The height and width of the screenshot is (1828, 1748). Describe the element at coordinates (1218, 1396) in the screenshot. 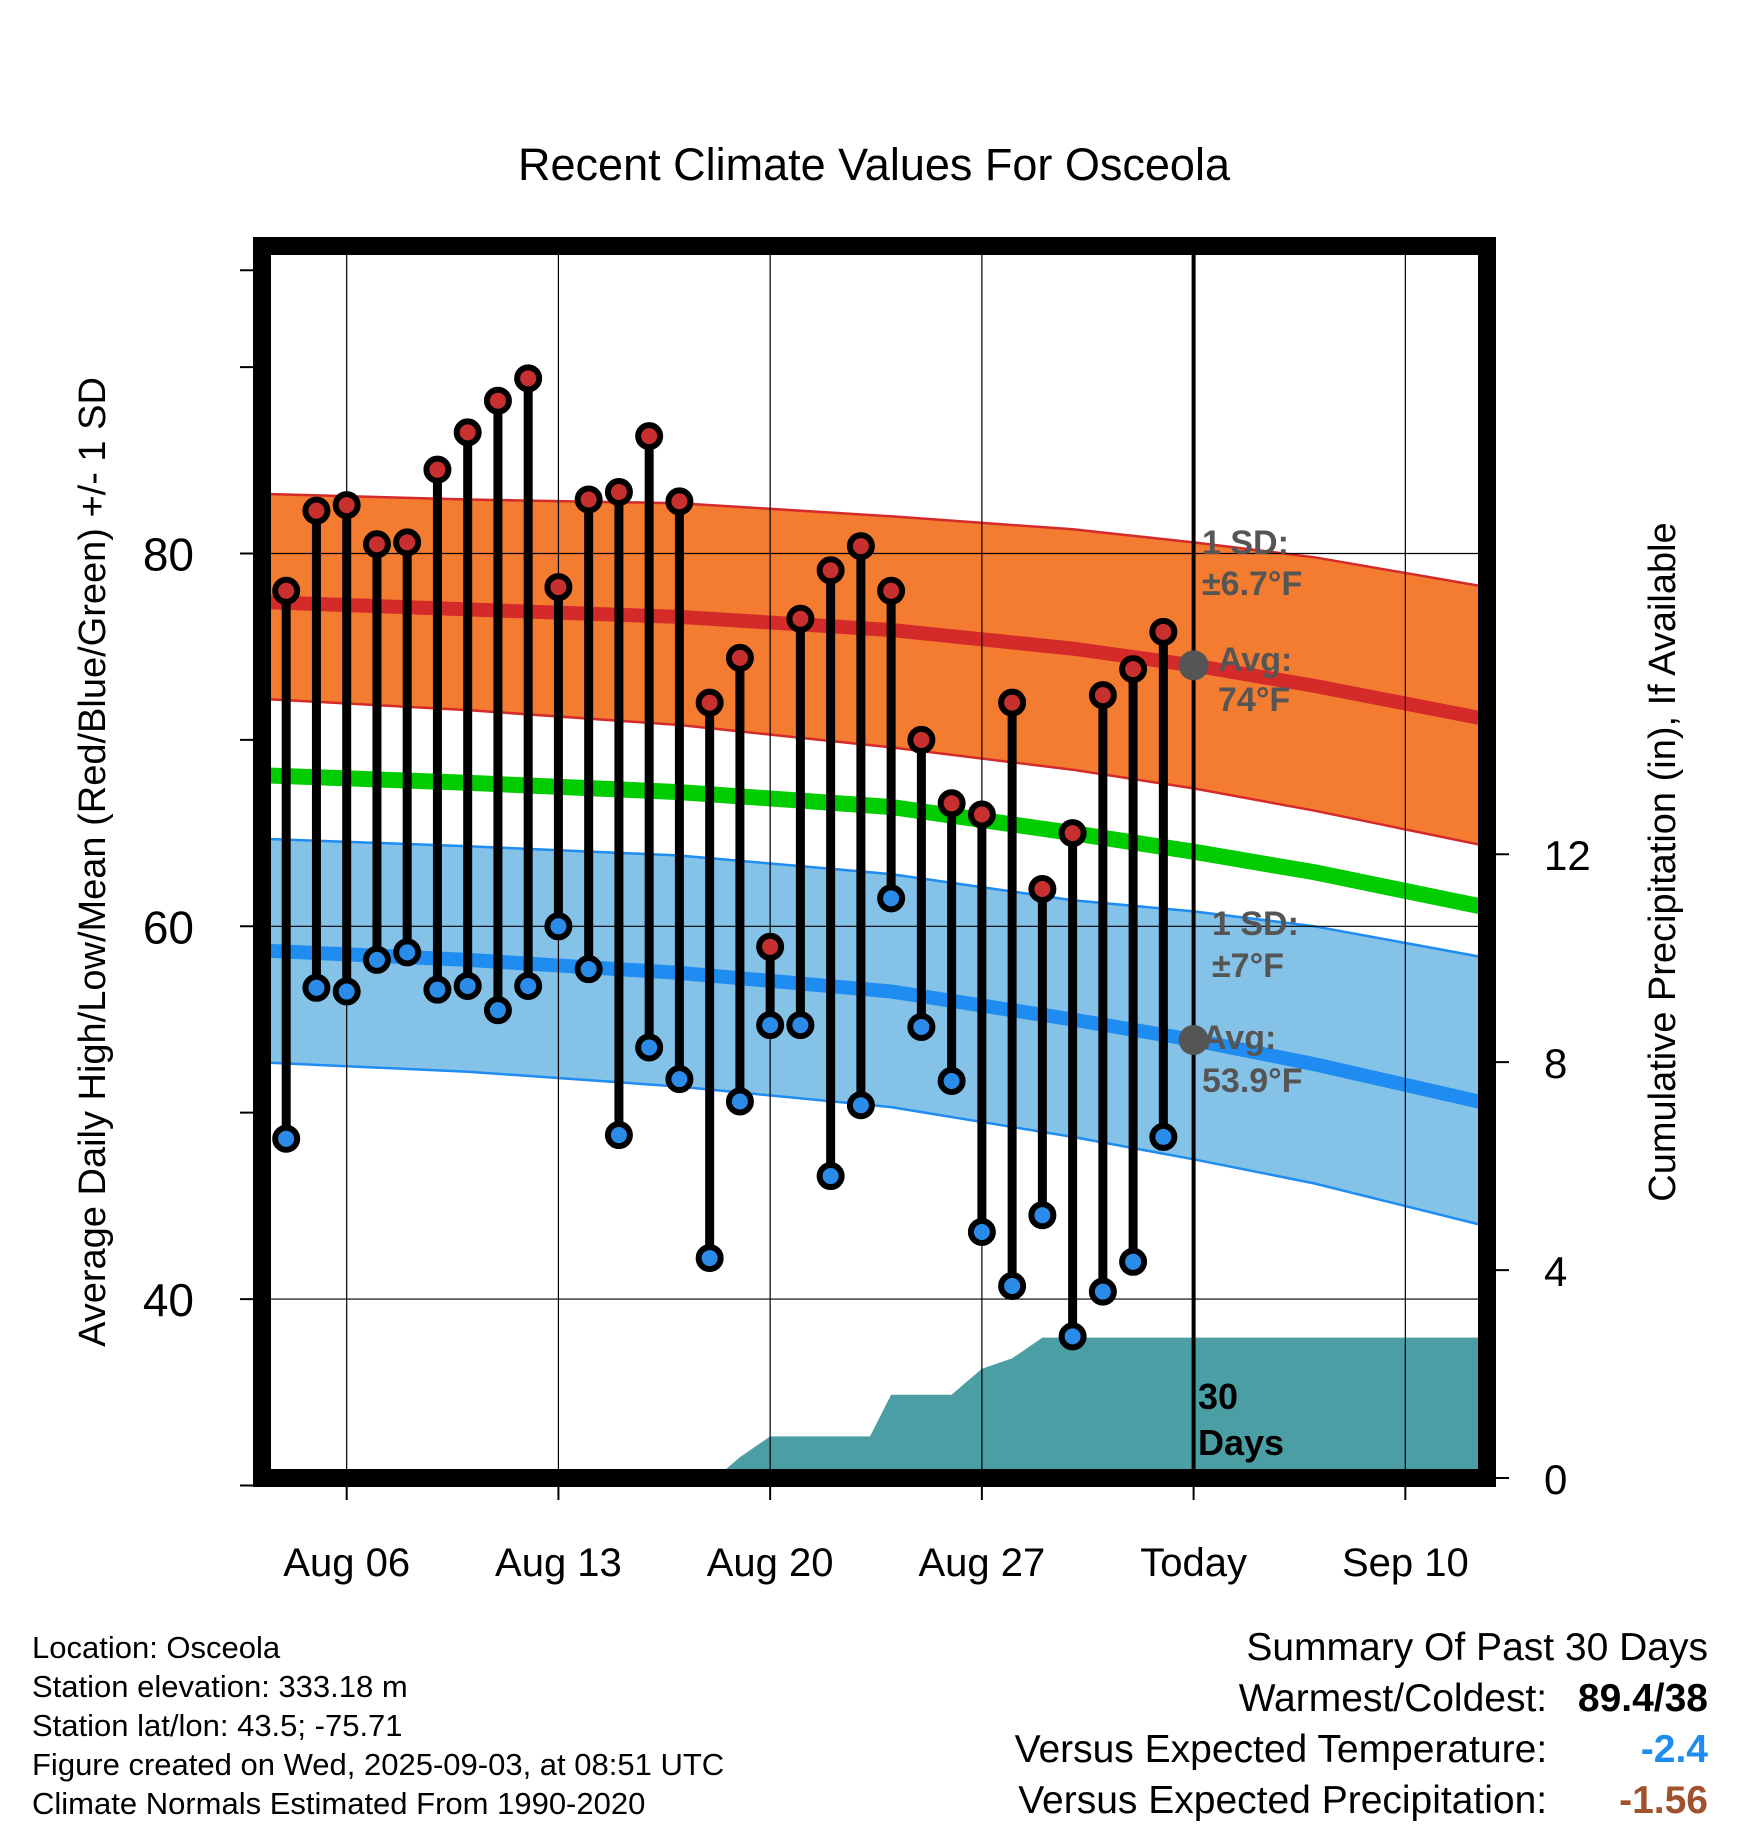

I see `days-label-number: 30` at that location.